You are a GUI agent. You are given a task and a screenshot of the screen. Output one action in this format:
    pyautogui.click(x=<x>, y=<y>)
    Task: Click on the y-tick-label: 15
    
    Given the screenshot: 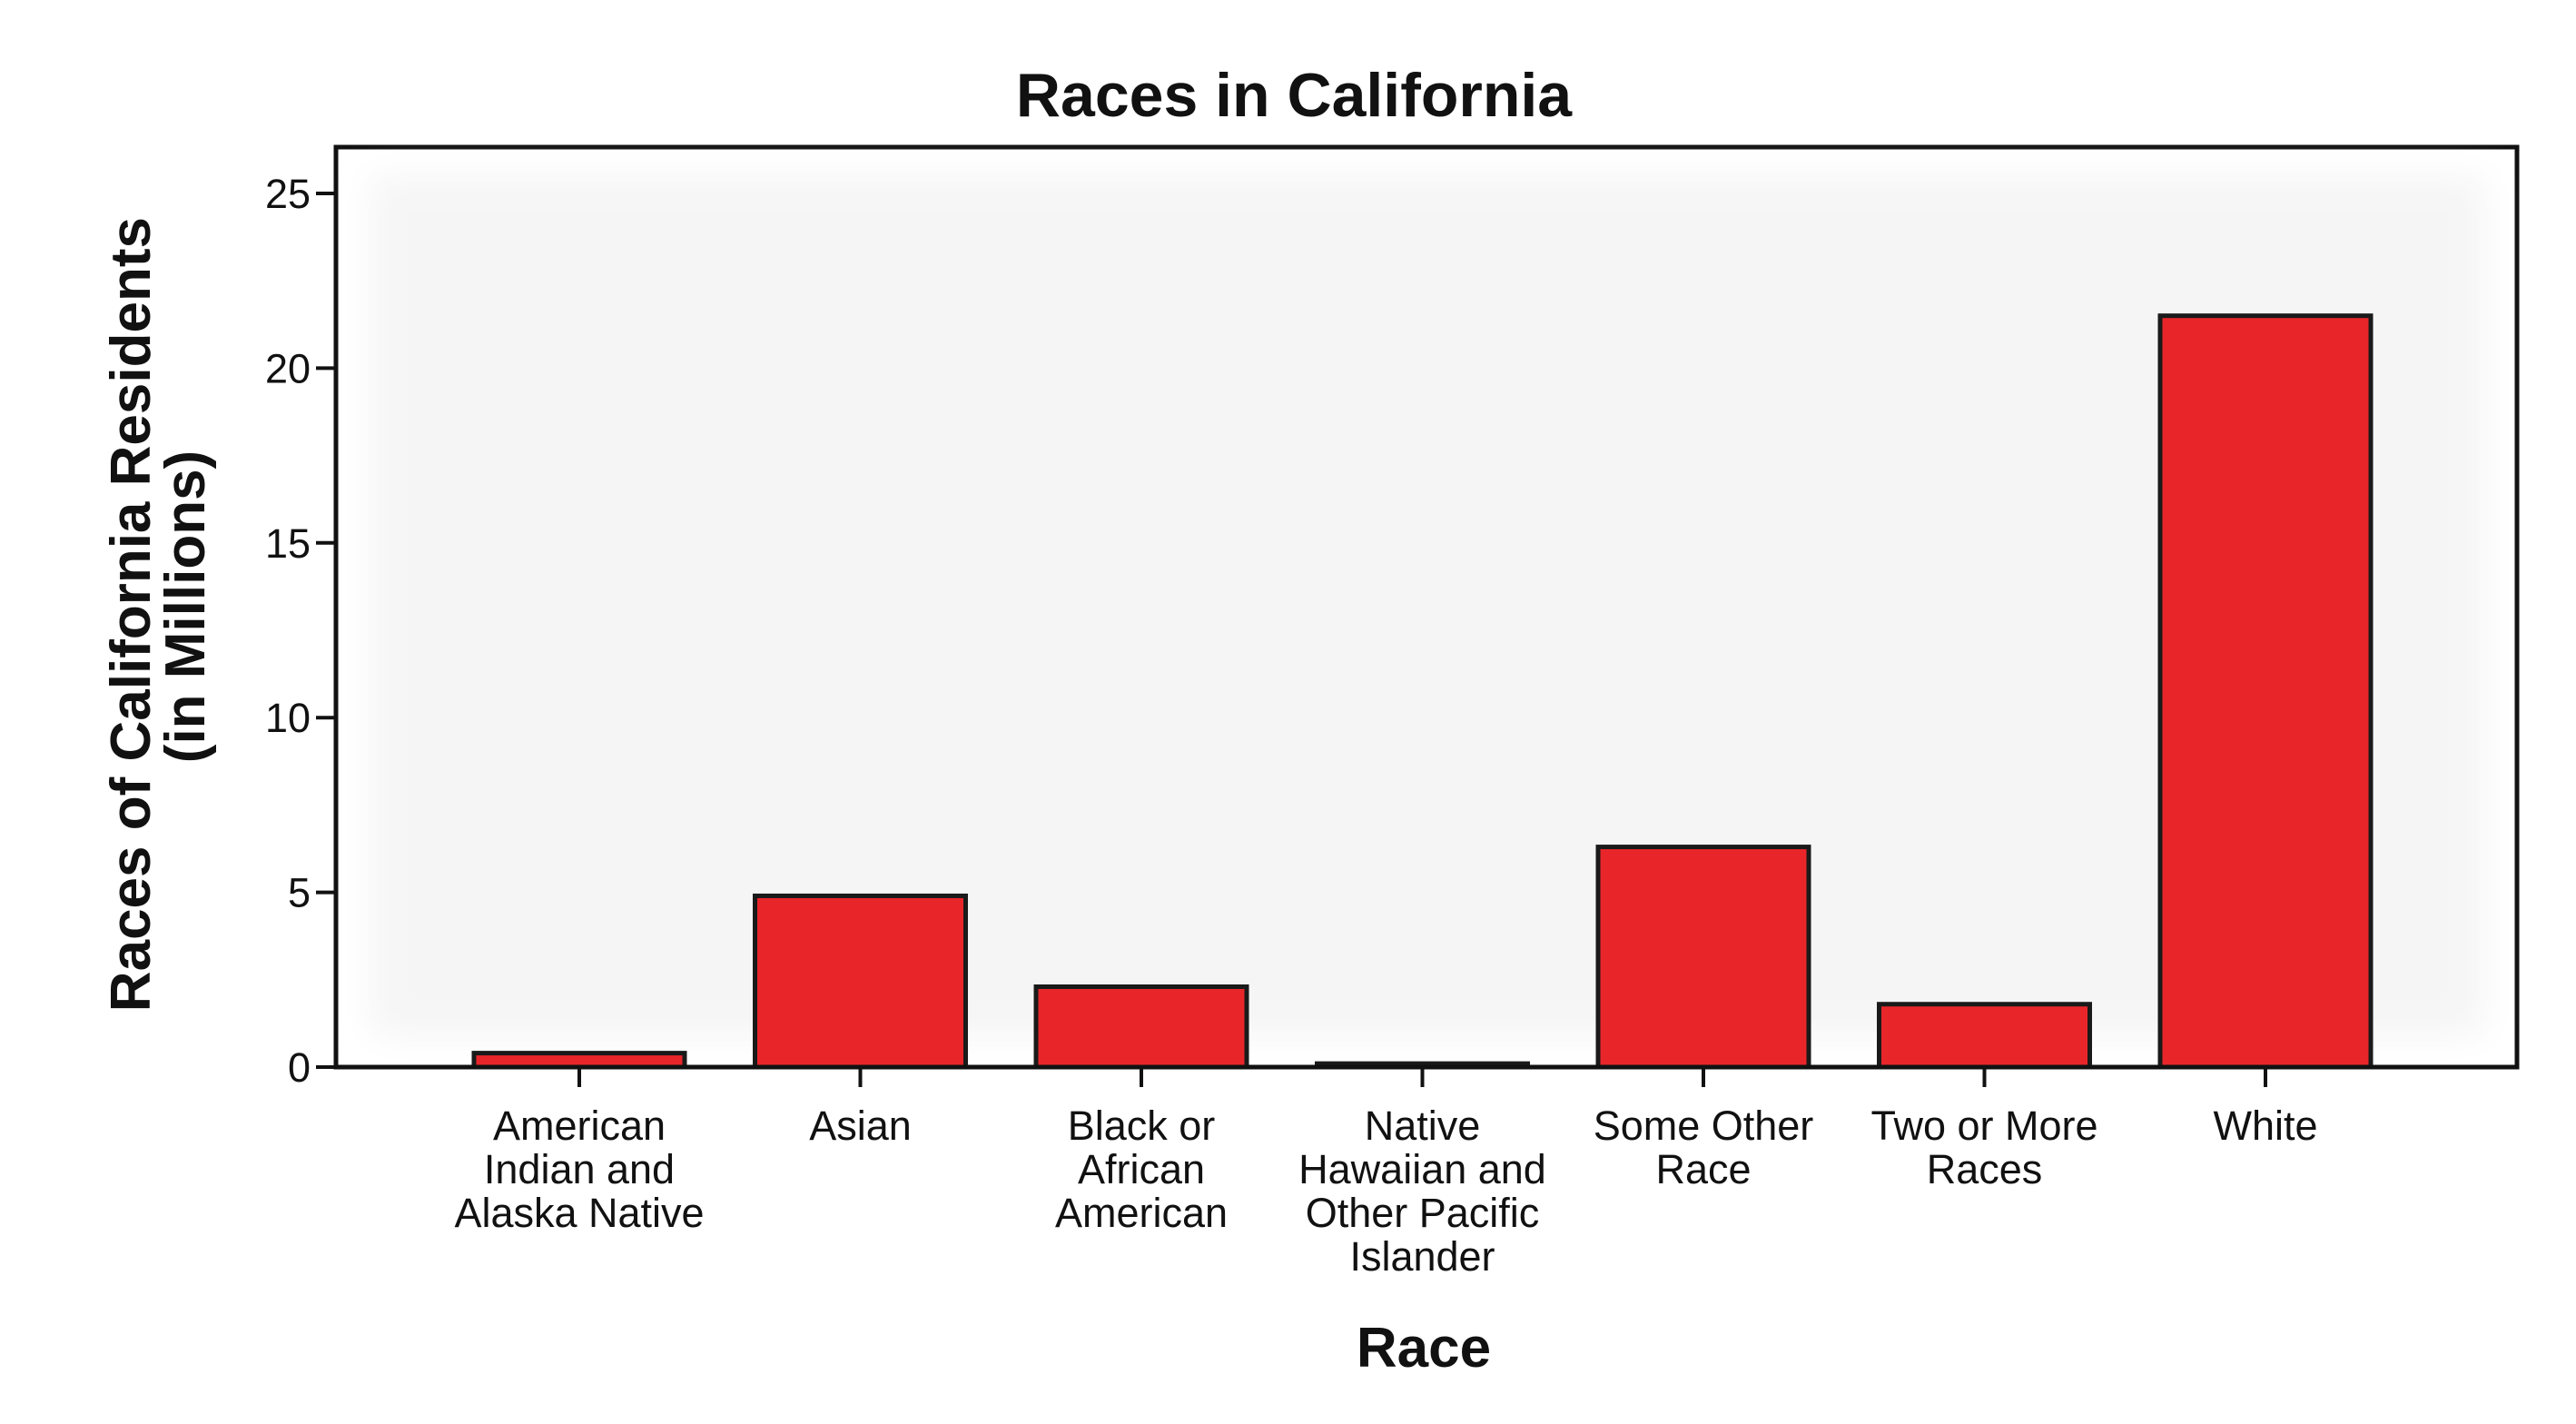 What is the action you would take?
    pyautogui.click(x=288, y=543)
    